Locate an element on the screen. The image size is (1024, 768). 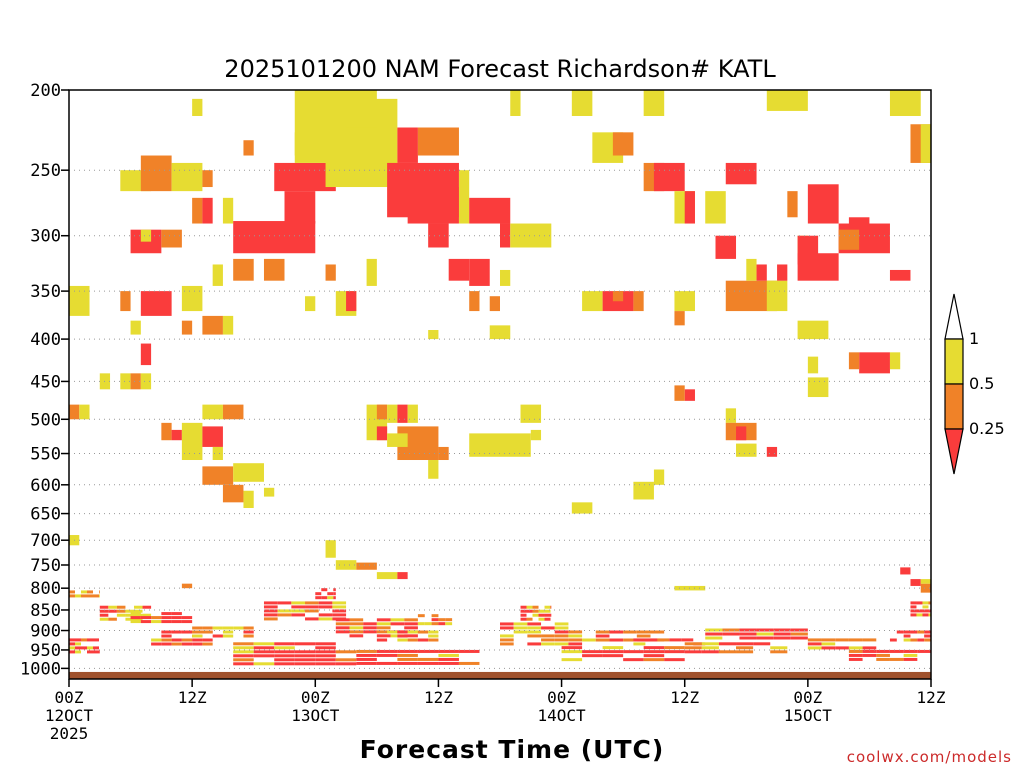
colorbar-bottom-arrow is located at coordinates (954, 451).